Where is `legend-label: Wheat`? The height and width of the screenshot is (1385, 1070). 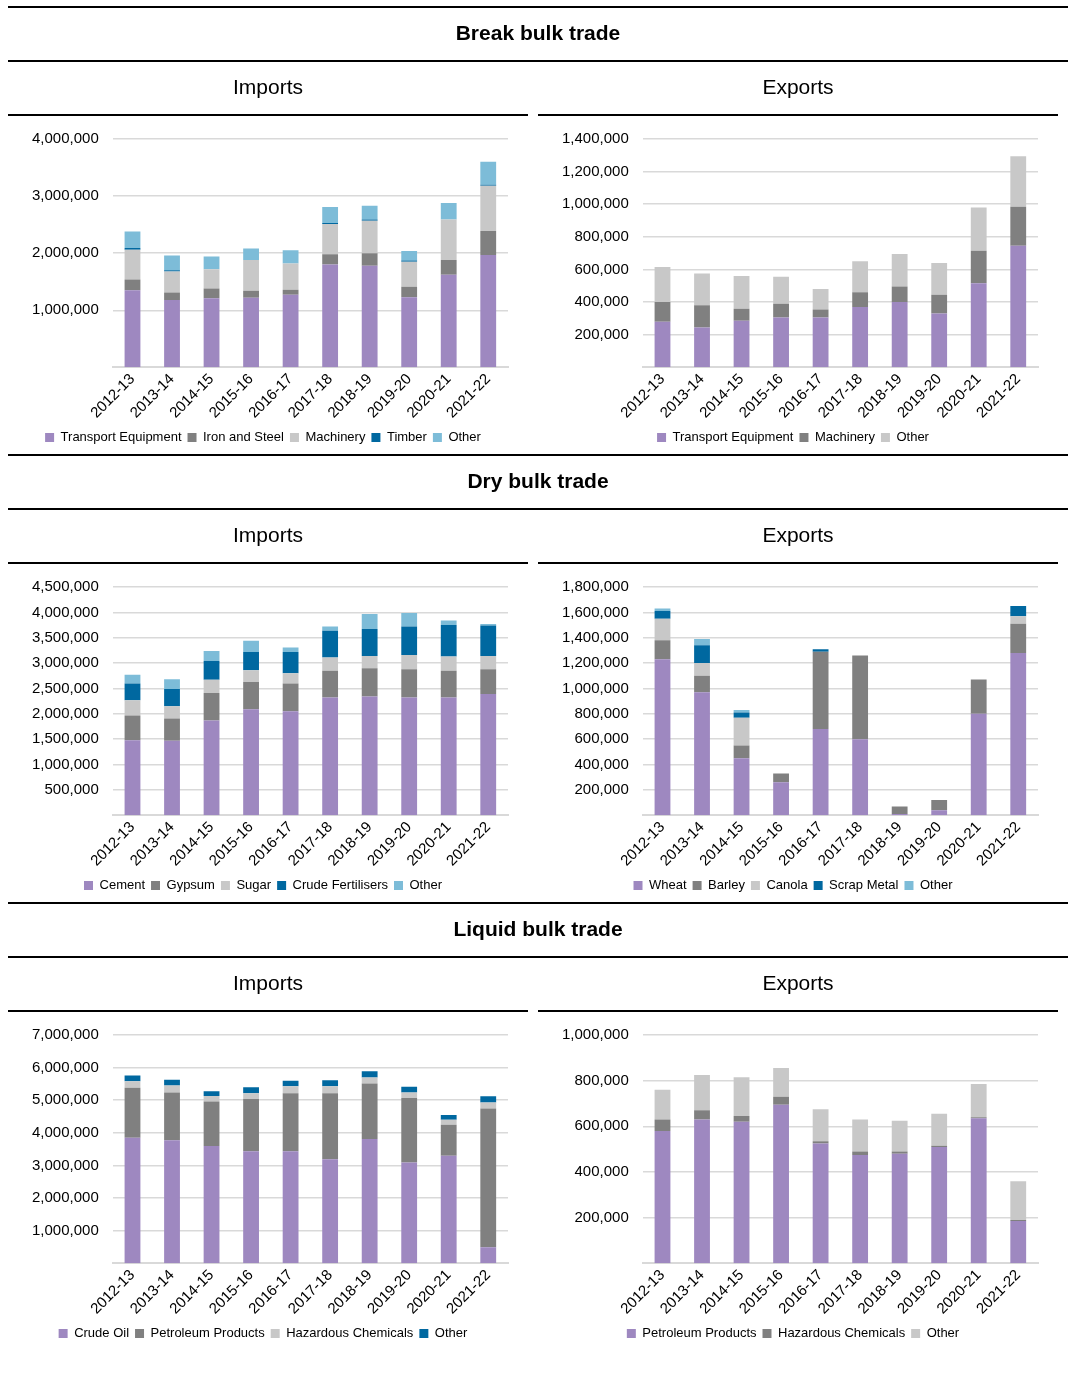 legend-label: Wheat is located at coordinates (668, 885).